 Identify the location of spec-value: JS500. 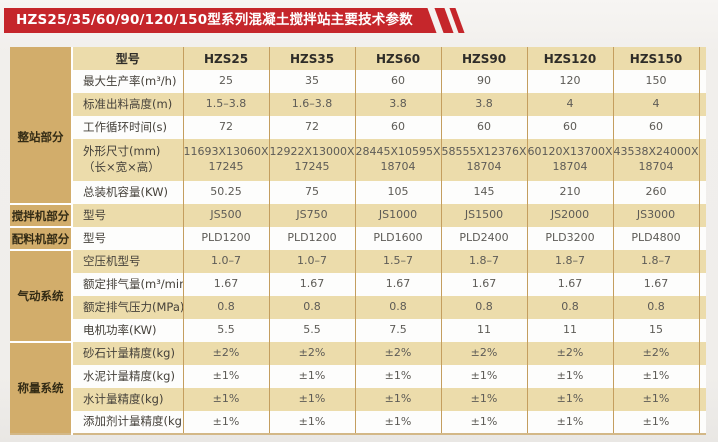
(226, 215).